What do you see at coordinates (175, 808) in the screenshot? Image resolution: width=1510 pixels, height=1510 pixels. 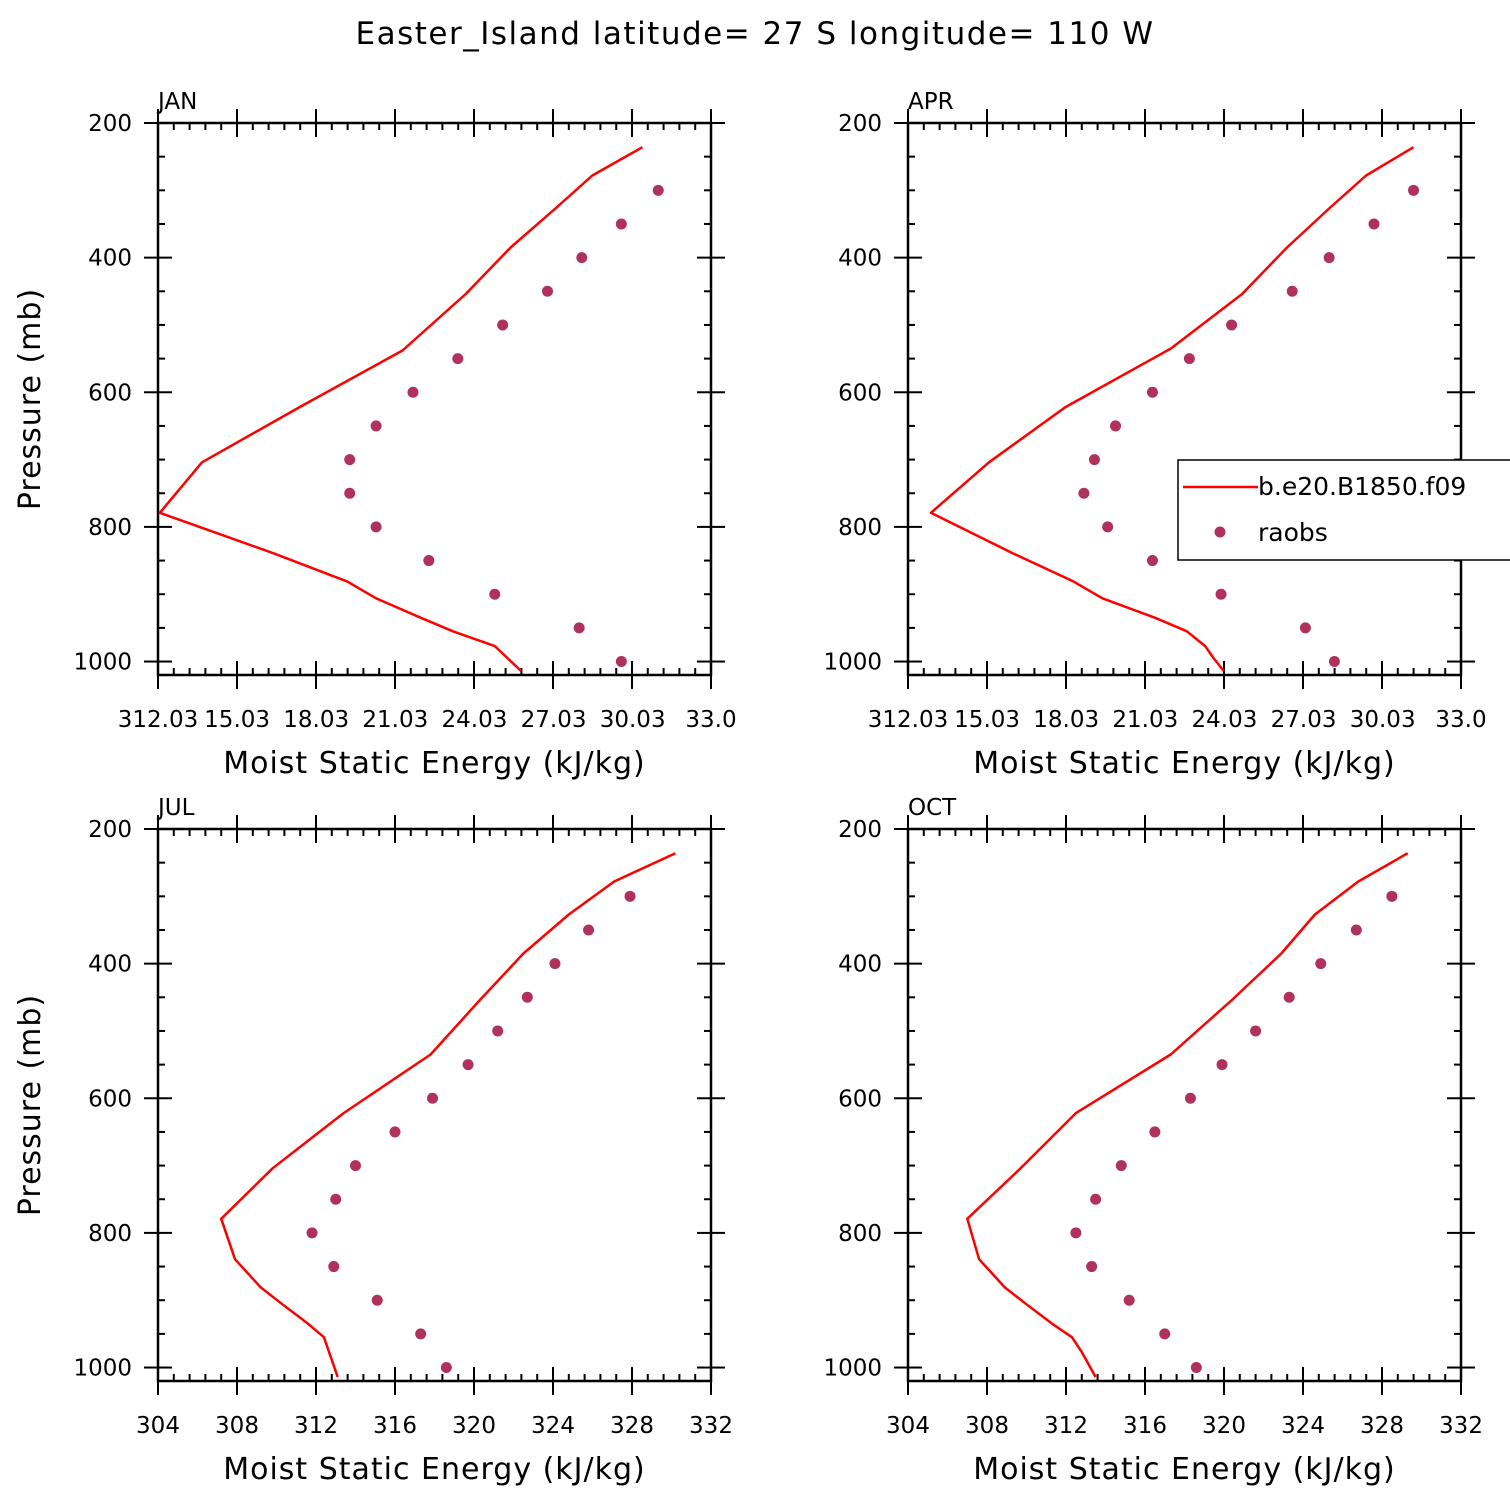 I see `panel-title: JUL` at bounding box center [175, 808].